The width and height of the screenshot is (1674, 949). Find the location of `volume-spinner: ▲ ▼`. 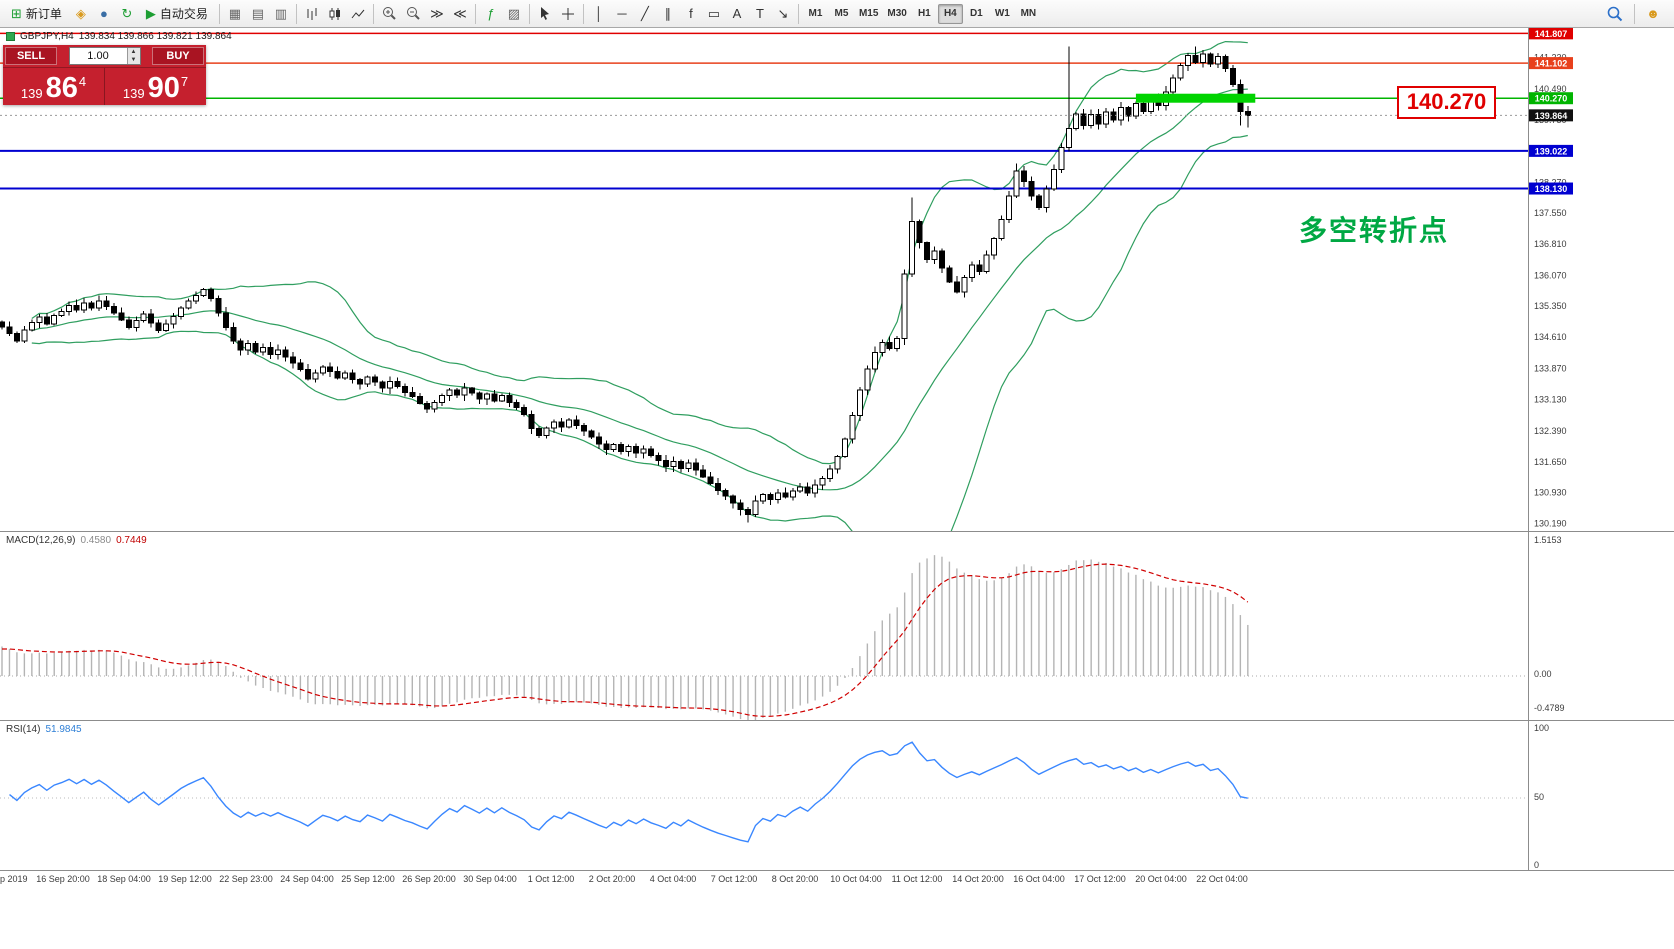

volume-spinner: ▲ ▼ is located at coordinates (133, 56).